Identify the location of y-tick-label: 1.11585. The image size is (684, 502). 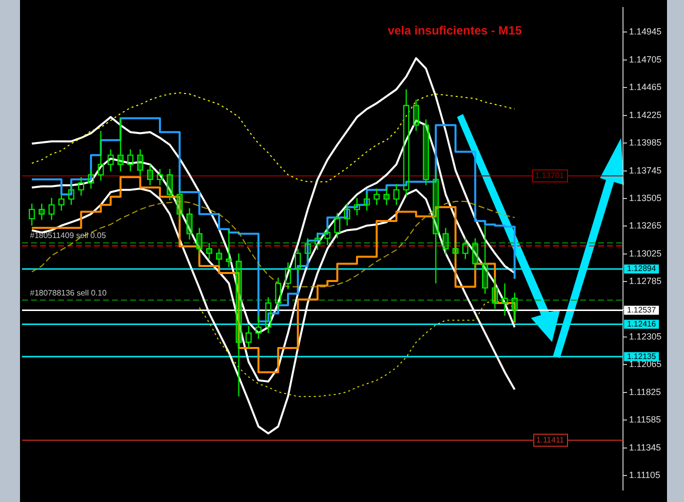
(645, 419).